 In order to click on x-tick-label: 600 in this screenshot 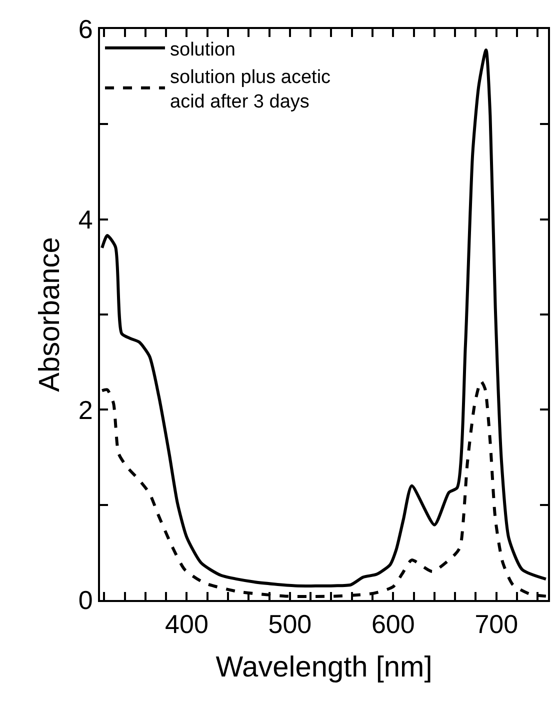, I will do `click(393, 624)`.